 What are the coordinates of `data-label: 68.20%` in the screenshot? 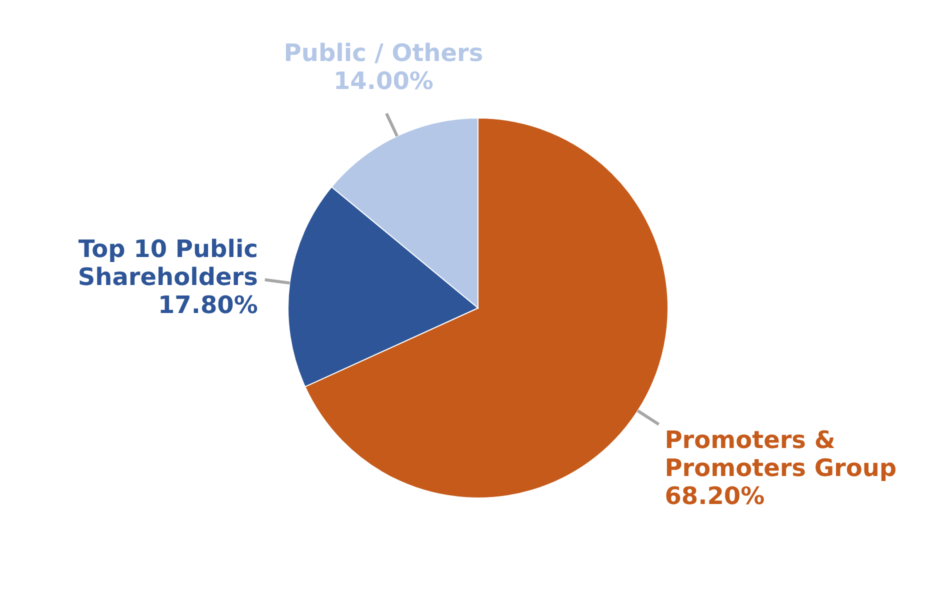 It's located at (714, 496).